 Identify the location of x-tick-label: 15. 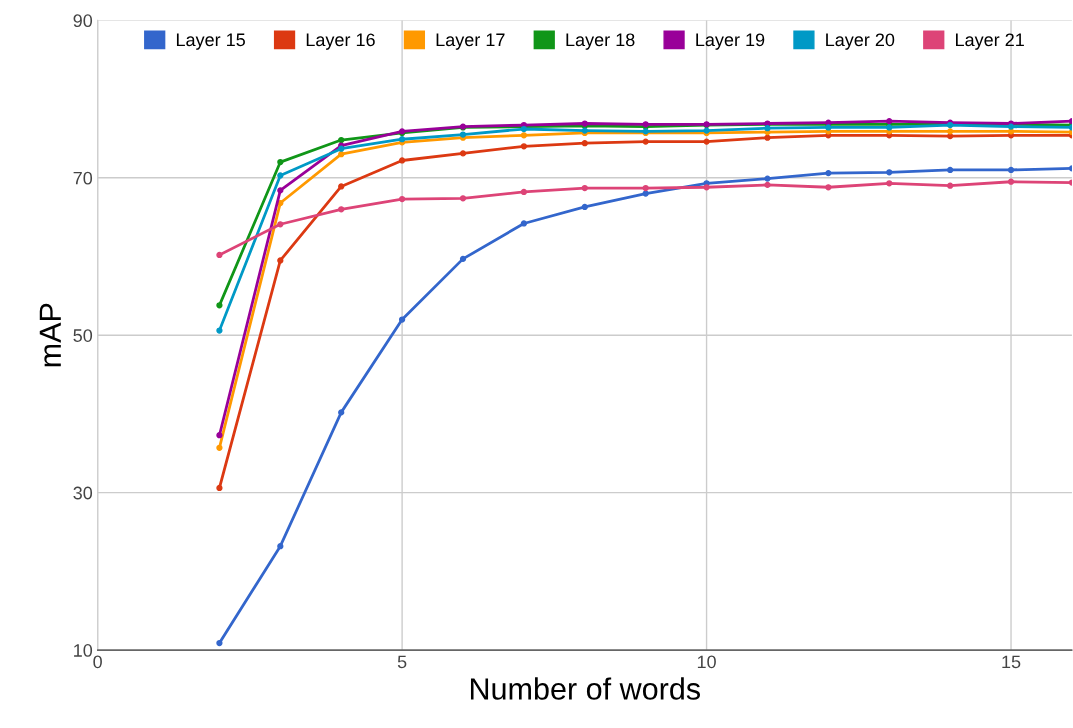
(1011, 662).